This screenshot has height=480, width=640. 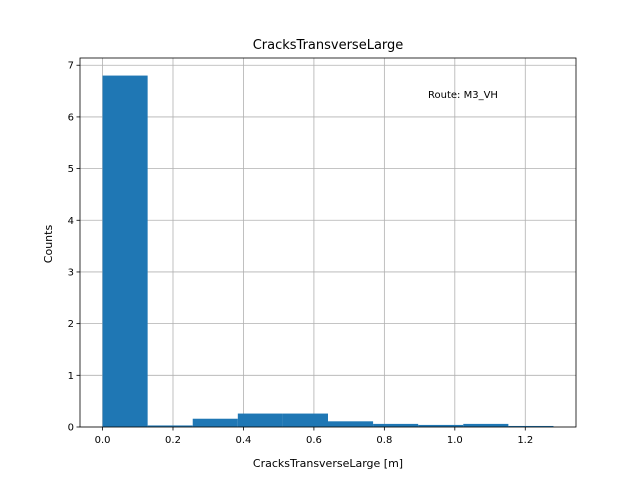 I want to click on x-tick-label: 0.8, so click(x=384, y=440).